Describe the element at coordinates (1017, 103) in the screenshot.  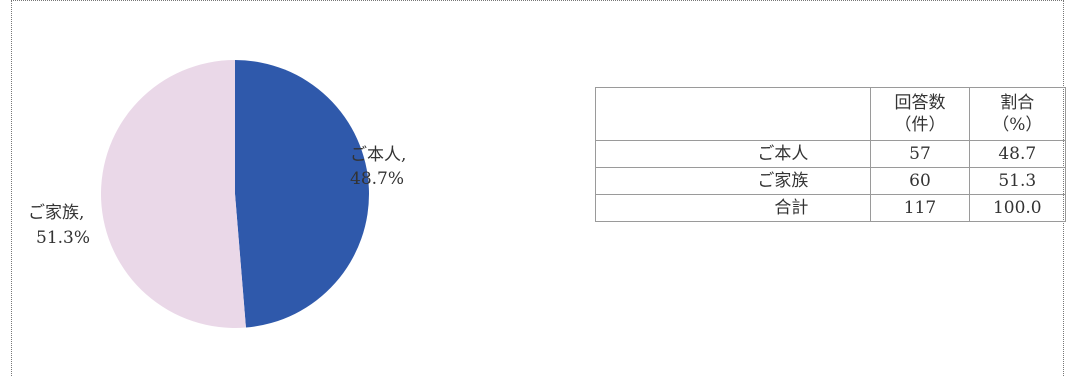
I see `header-pct-line1: 割合` at that location.